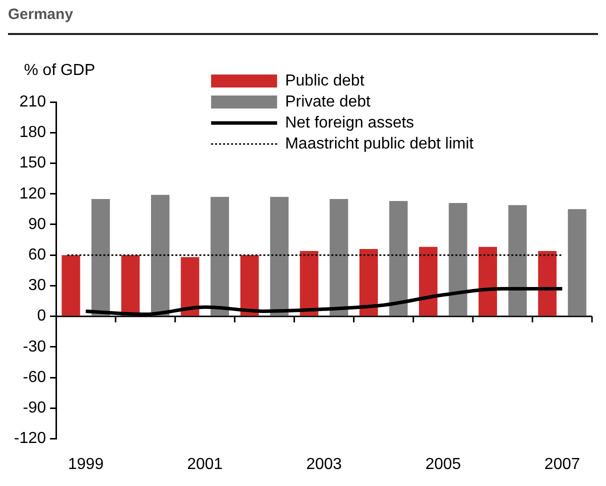 The height and width of the screenshot is (486, 606). I want to click on y-tick-label: 120, so click(32, 193).